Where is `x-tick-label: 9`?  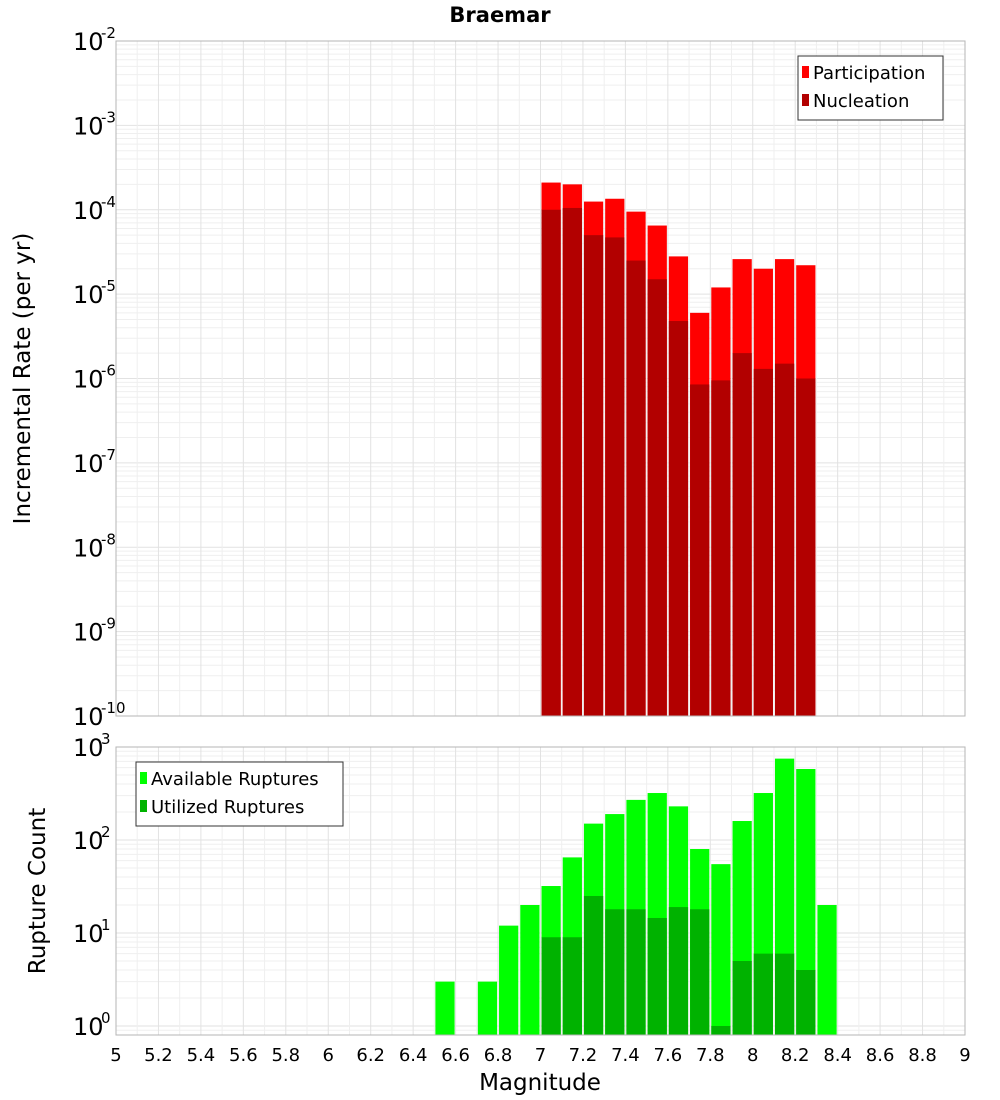 x-tick-label: 9 is located at coordinates (964, 1055).